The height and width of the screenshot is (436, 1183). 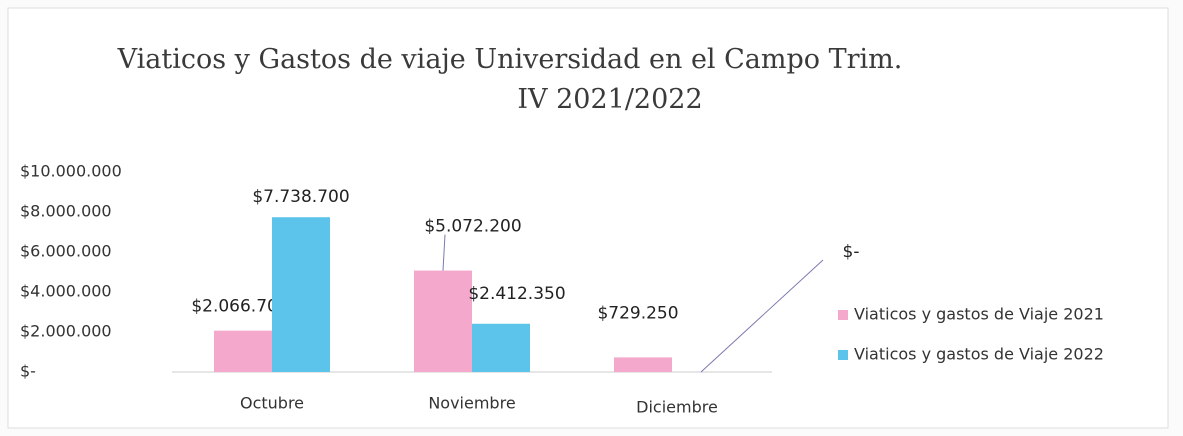 What do you see at coordinates (637, 313) in the screenshot?
I see `value-label: $729.250` at bounding box center [637, 313].